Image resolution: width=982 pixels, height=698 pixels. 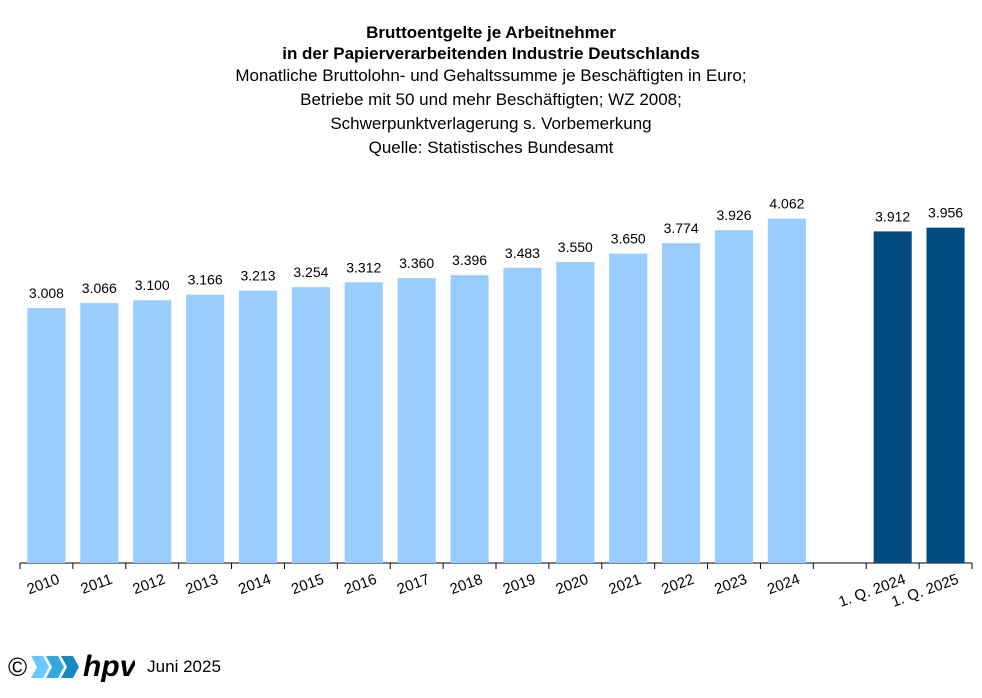 I want to click on data-label: 3.100, so click(x=152, y=285).